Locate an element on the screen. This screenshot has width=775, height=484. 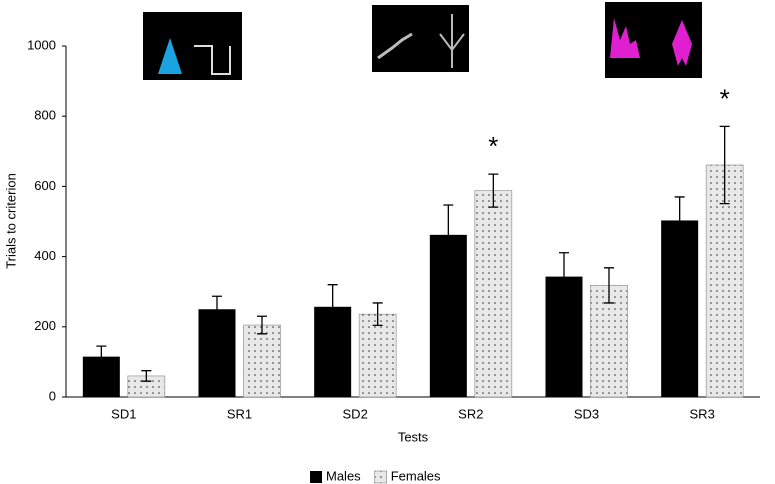
legend-label: Females is located at coordinates (416, 475).